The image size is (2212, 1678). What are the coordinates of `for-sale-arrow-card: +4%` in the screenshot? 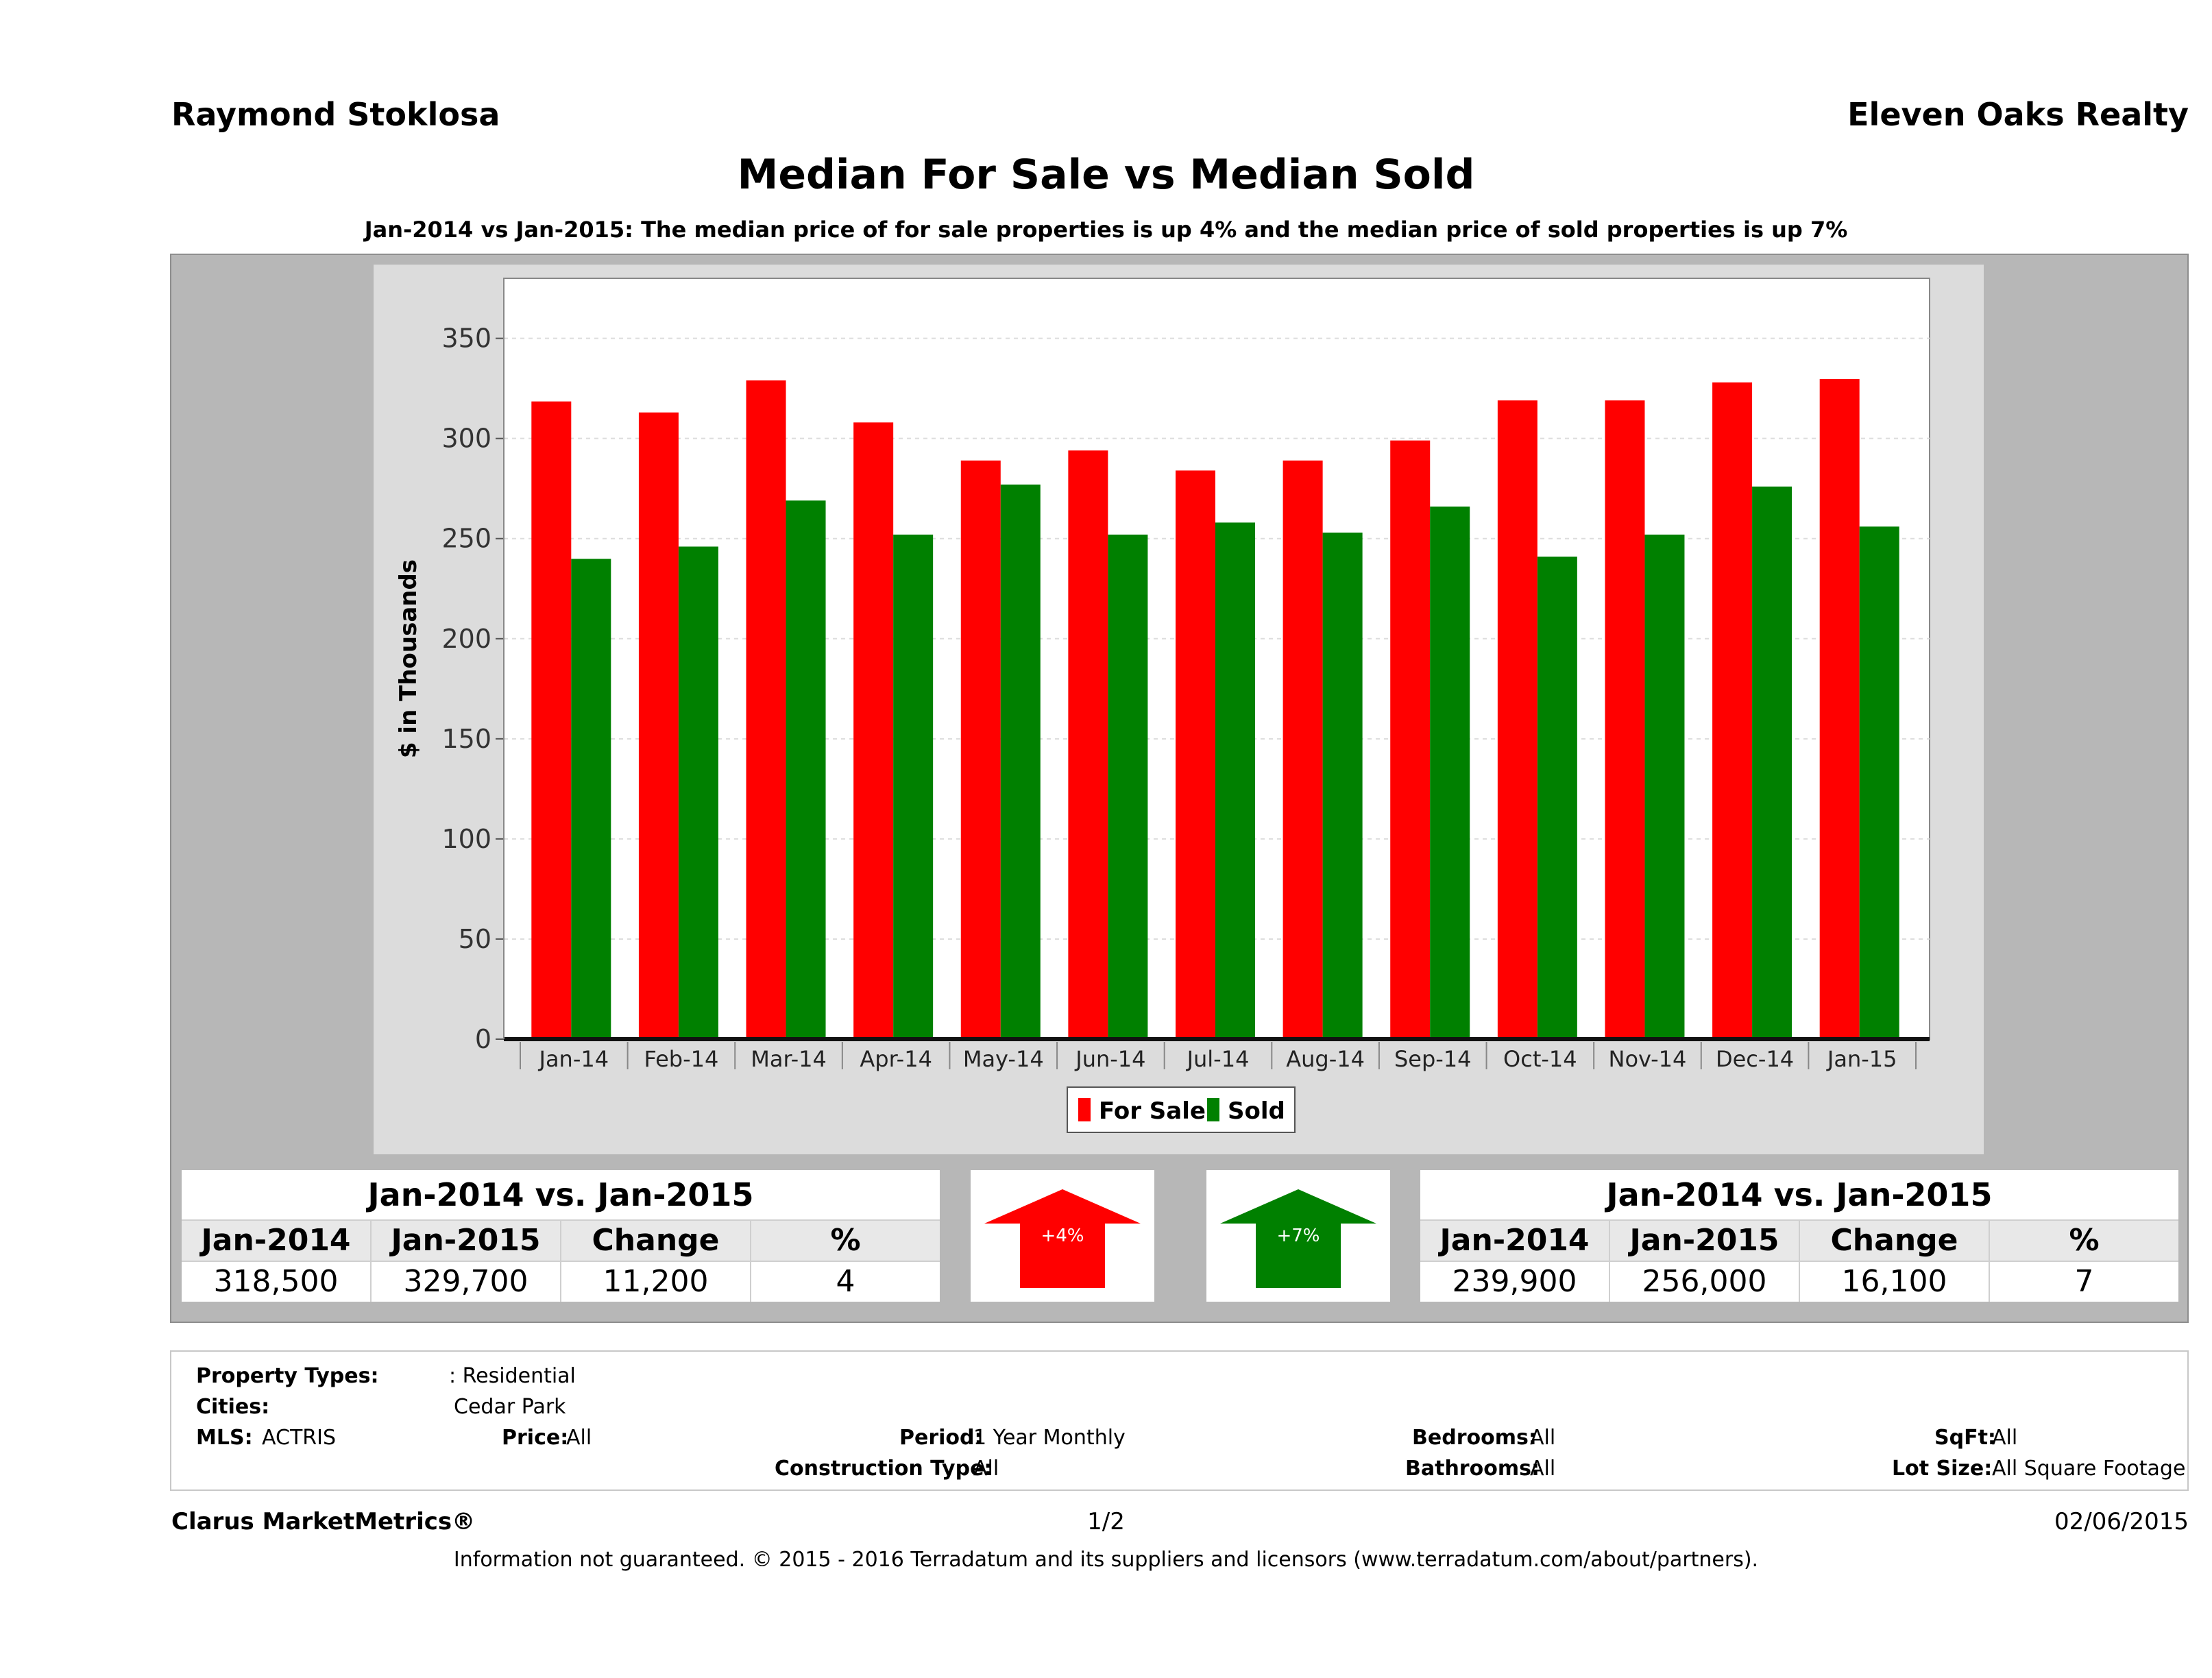 It's located at (1062, 1236).